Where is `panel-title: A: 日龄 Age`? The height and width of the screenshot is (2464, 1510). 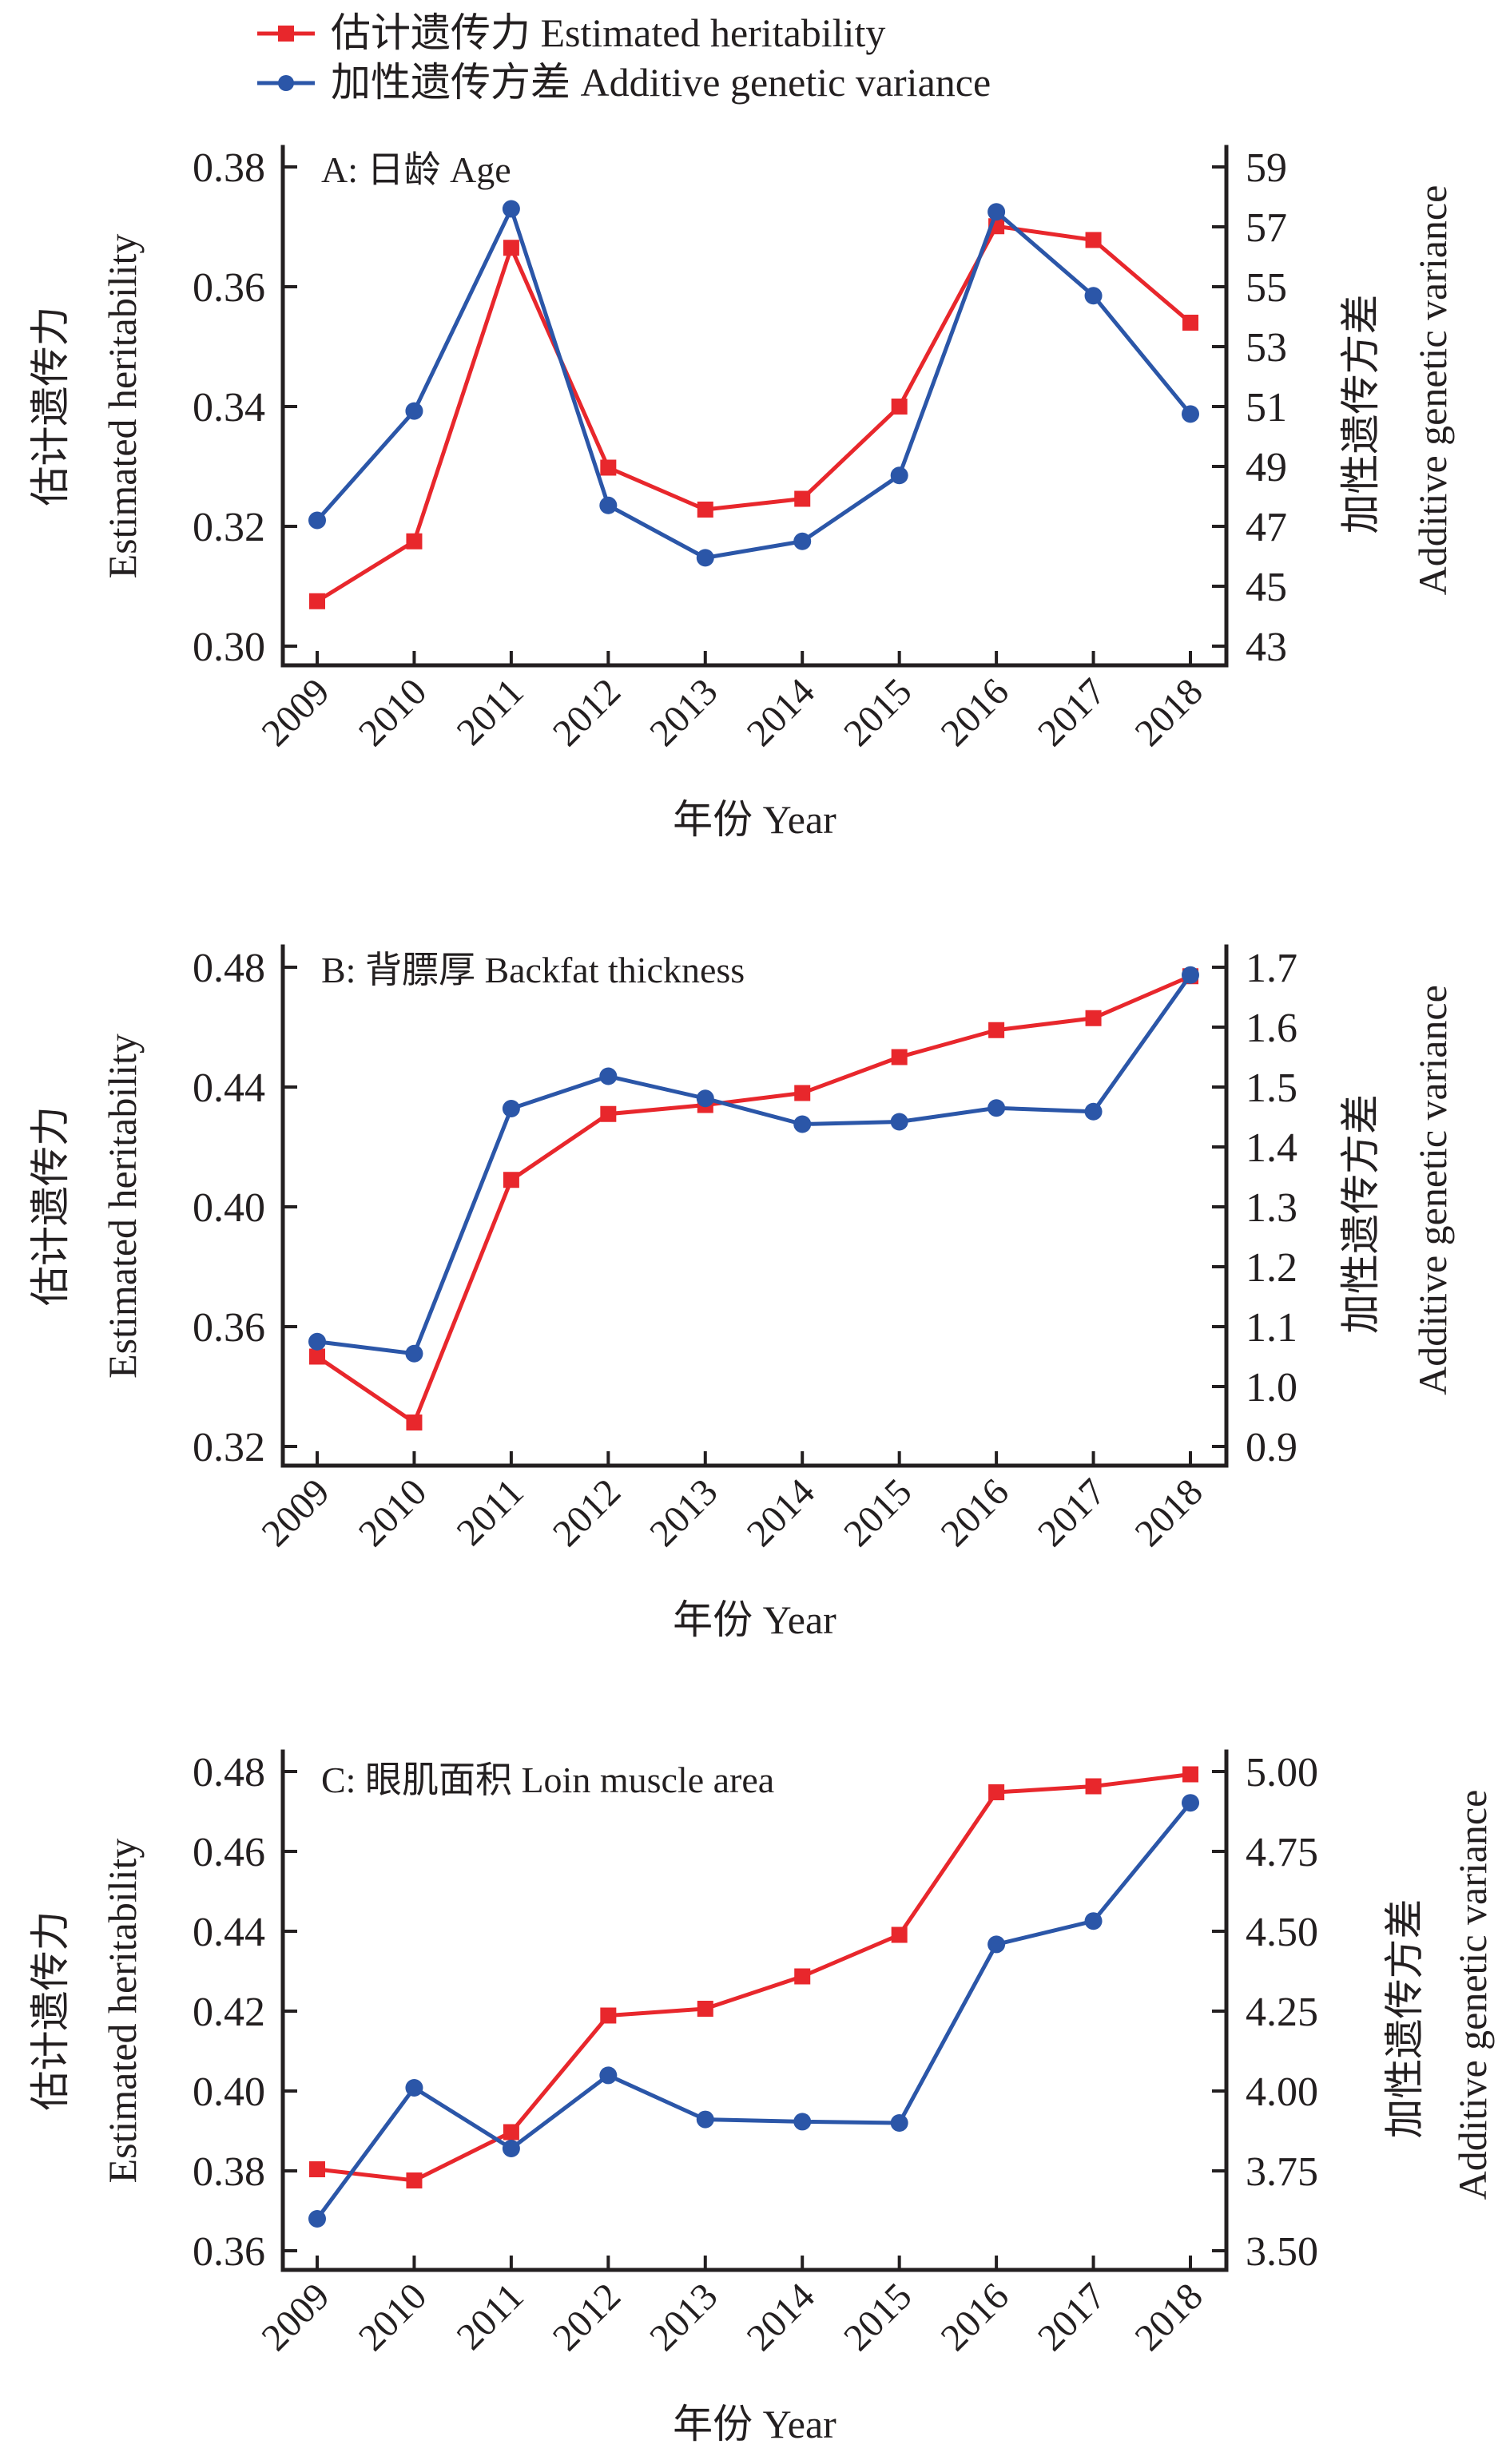
panel-title: A: 日龄 Age is located at coordinates (416, 169).